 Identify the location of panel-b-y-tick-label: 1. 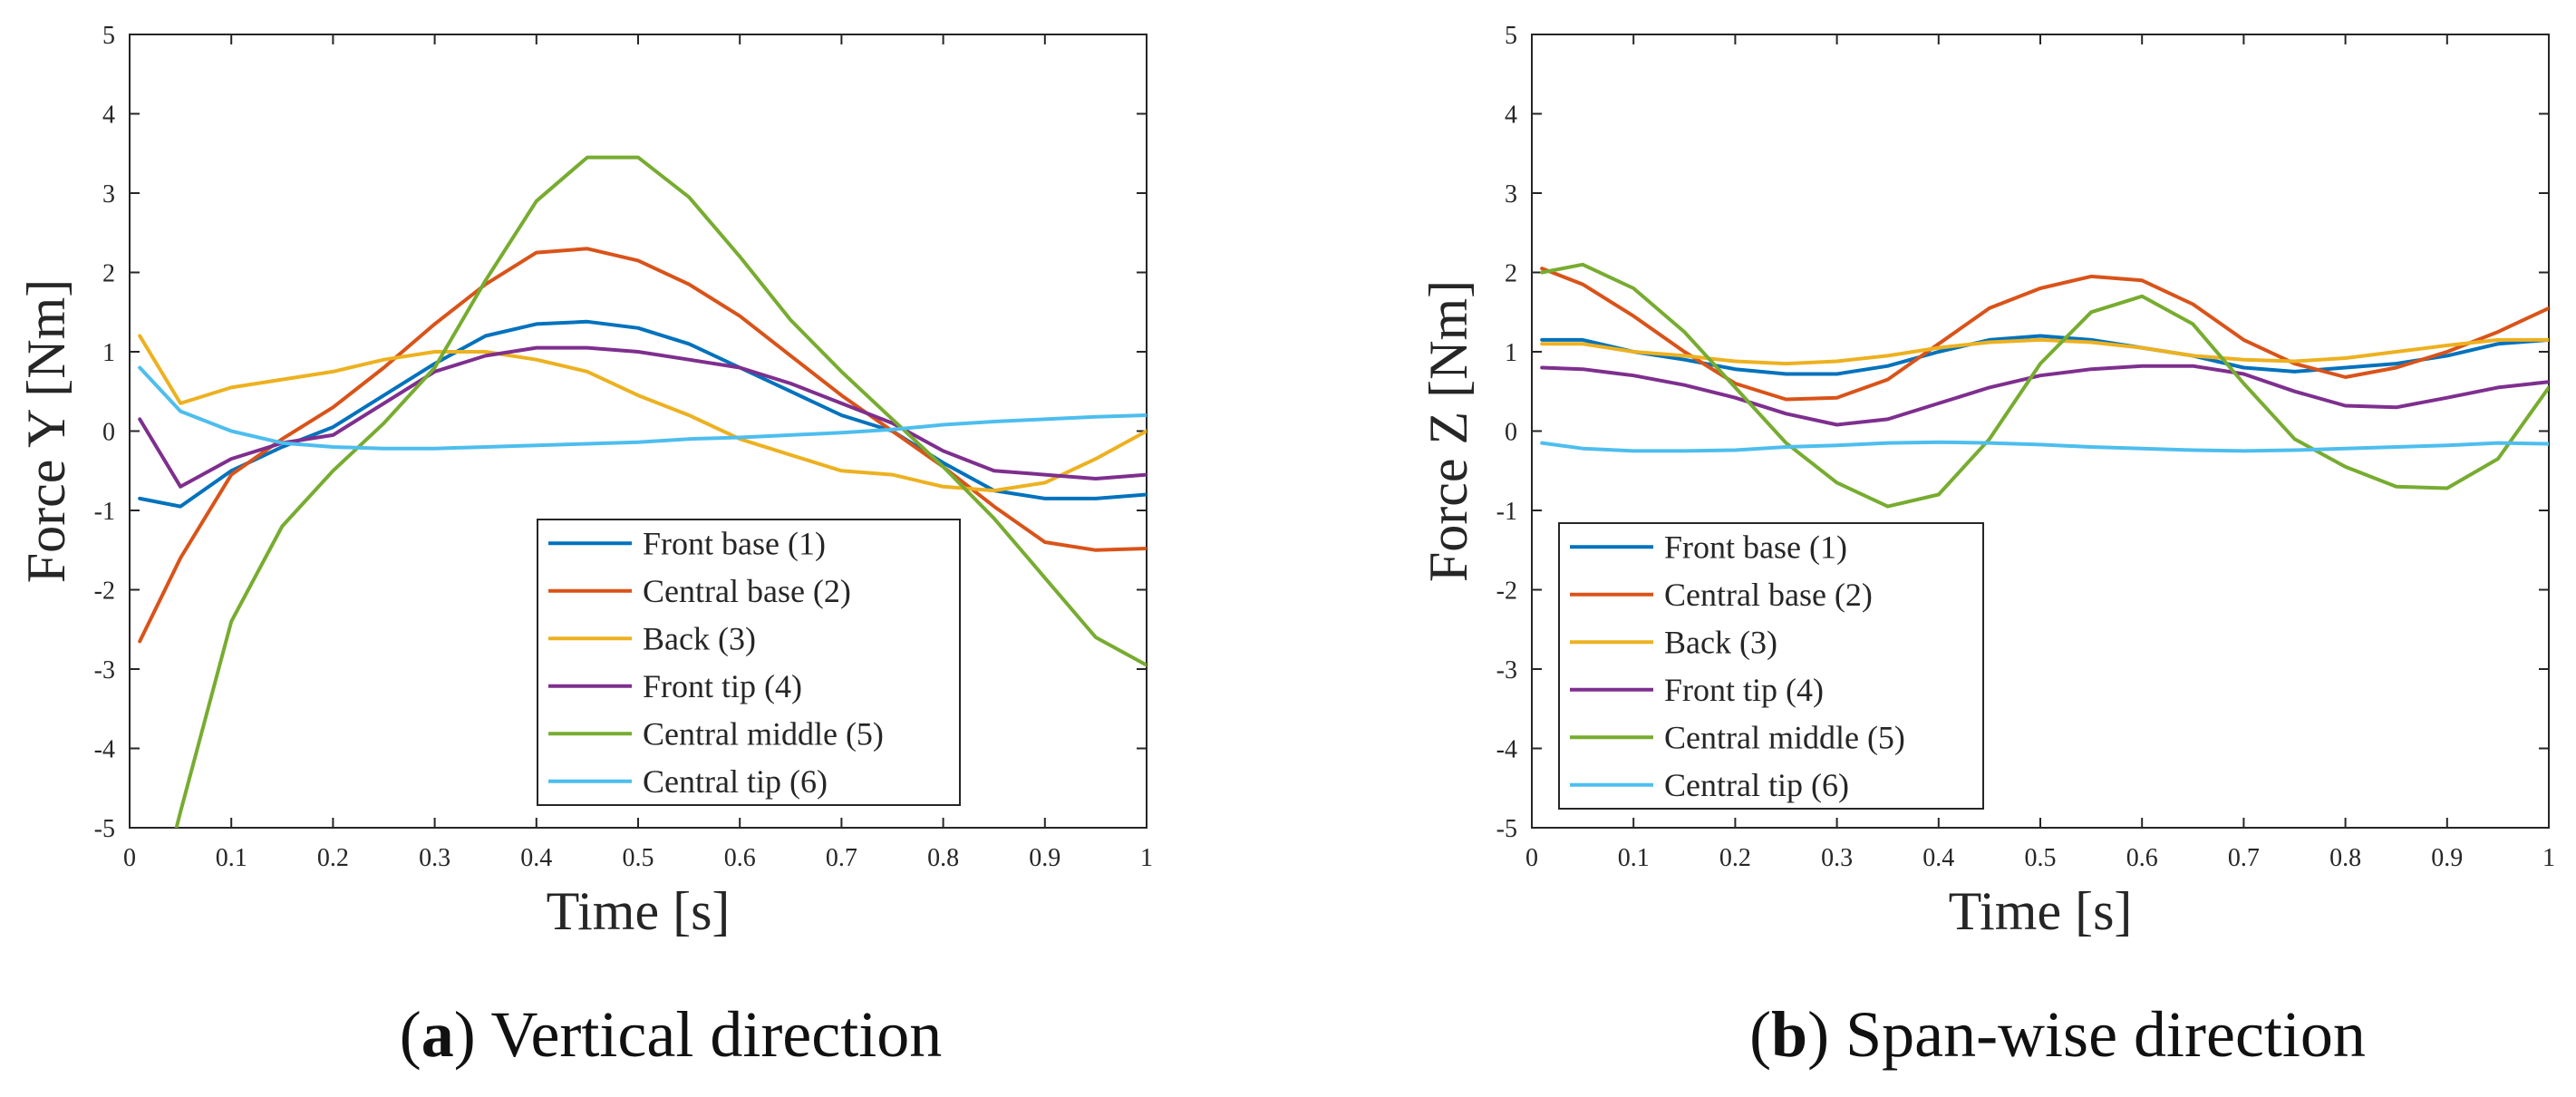
(1511, 353).